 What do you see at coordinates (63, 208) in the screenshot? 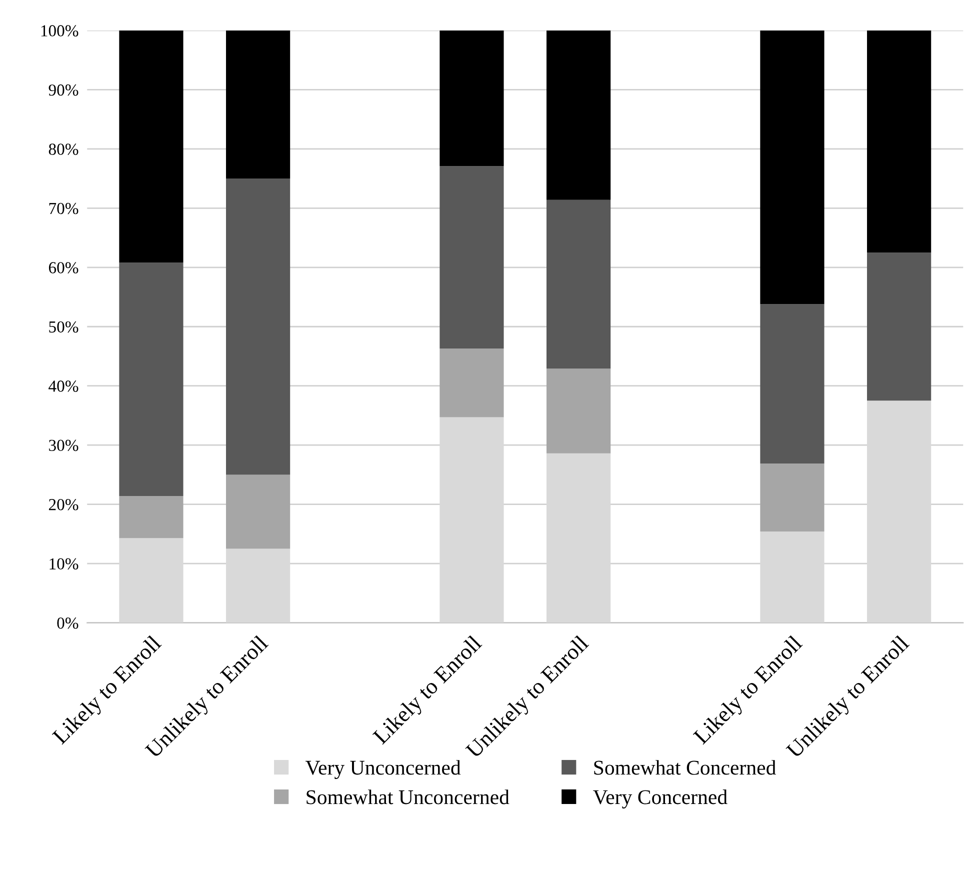
I see `y-tick-label: 70%` at bounding box center [63, 208].